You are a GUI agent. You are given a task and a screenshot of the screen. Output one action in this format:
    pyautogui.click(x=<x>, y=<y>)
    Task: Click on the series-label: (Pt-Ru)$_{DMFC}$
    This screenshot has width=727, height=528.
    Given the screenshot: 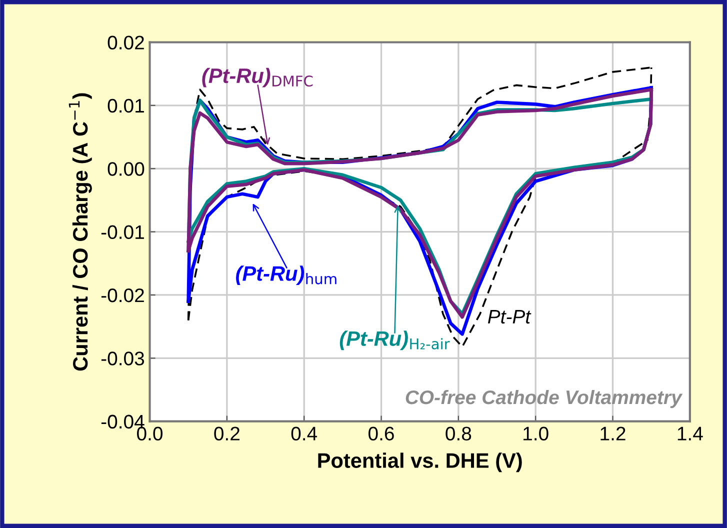 What is the action you would take?
    pyautogui.click(x=257, y=78)
    